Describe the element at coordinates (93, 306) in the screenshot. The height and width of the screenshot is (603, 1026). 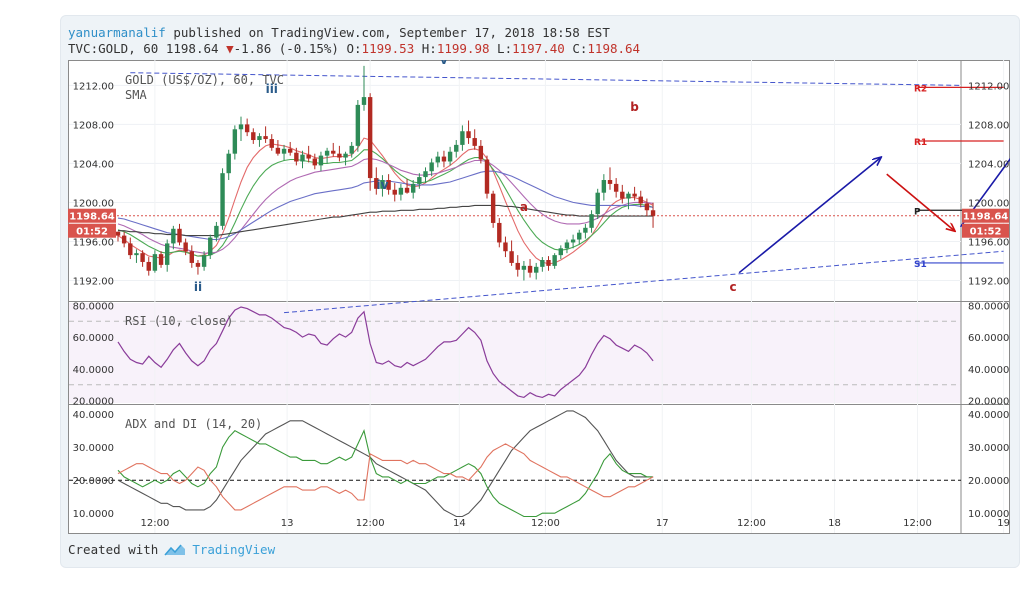
I see `rsi-tick-left: 80.0000` at that location.